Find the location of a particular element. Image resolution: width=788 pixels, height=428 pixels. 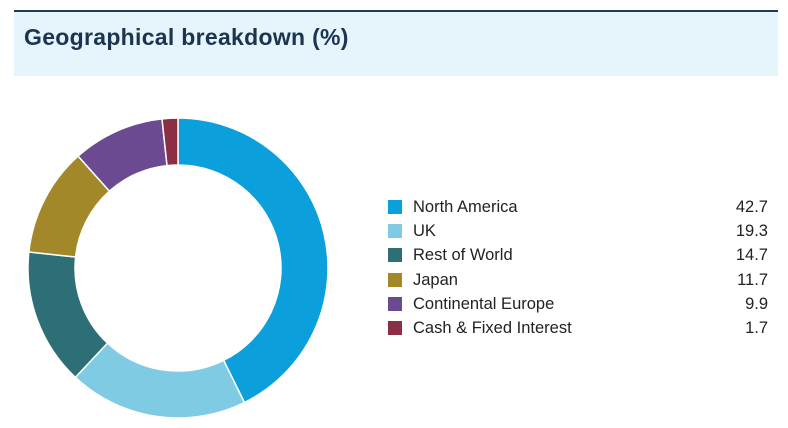

legend-item-north-america: North America 42.7 is located at coordinates (578, 208).